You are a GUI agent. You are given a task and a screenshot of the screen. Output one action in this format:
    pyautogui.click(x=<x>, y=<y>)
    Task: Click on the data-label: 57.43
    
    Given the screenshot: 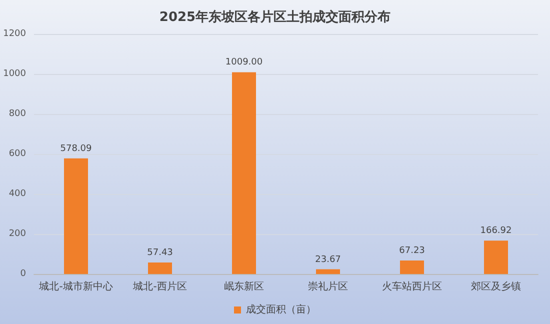 What is the action you would take?
    pyautogui.click(x=160, y=253)
    